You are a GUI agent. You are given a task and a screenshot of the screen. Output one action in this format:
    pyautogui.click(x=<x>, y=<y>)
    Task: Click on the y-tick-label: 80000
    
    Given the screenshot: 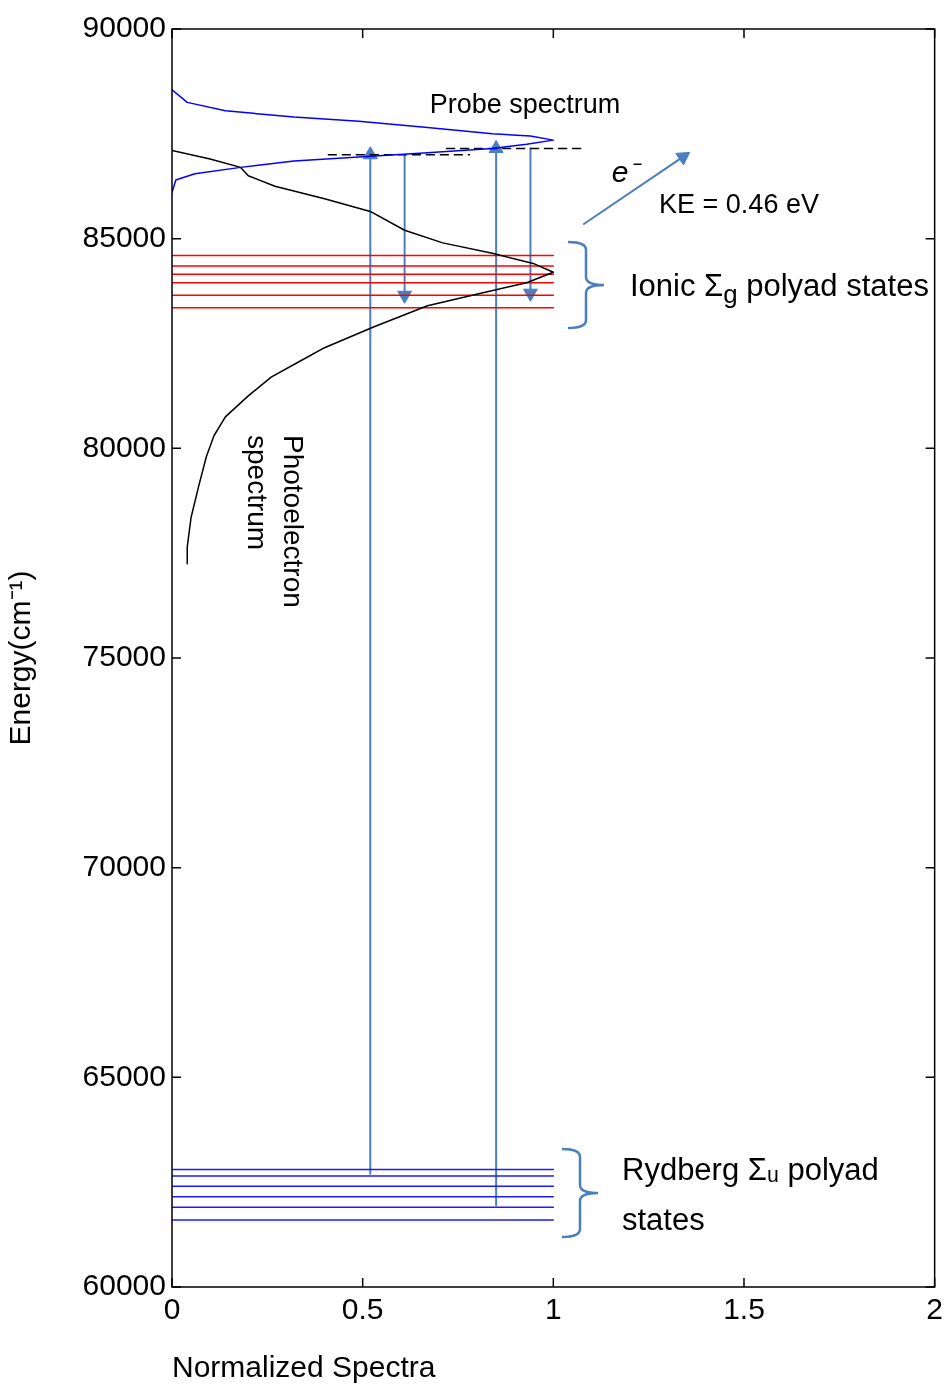 What is the action you would take?
    pyautogui.click(x=124, y=446)
    